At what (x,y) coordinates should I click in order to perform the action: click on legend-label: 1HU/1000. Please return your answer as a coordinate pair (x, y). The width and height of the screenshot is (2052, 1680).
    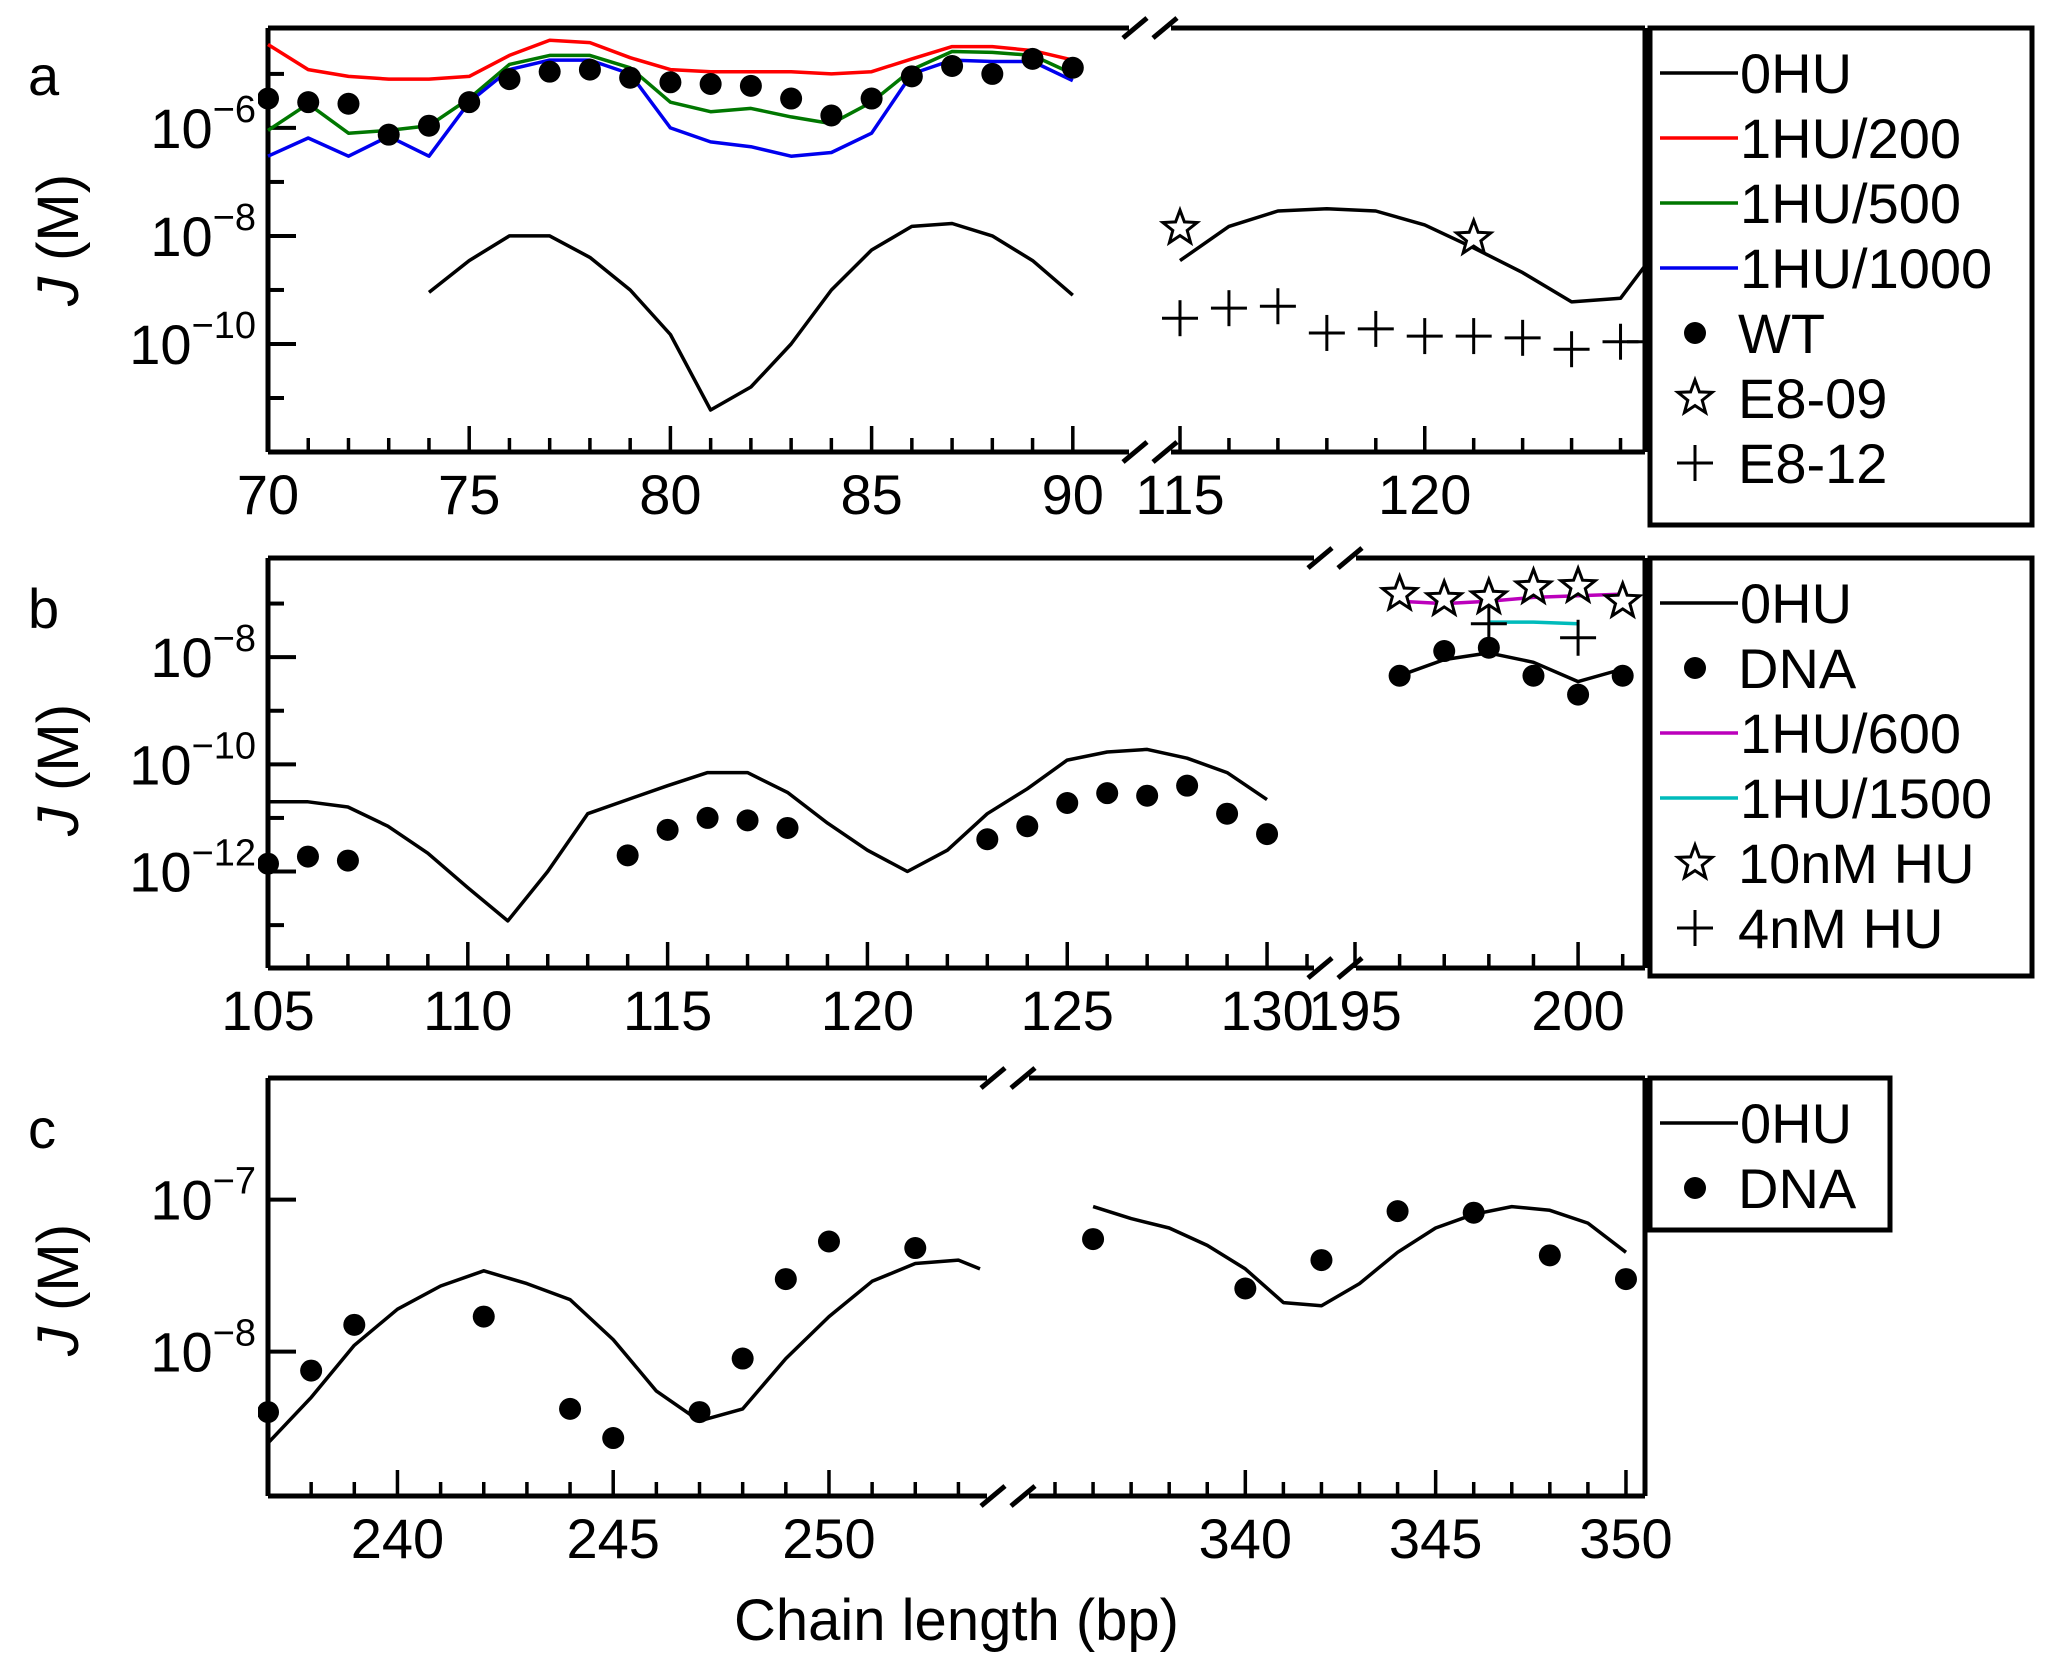
    Looking at the image, I should click on (1866, 268).